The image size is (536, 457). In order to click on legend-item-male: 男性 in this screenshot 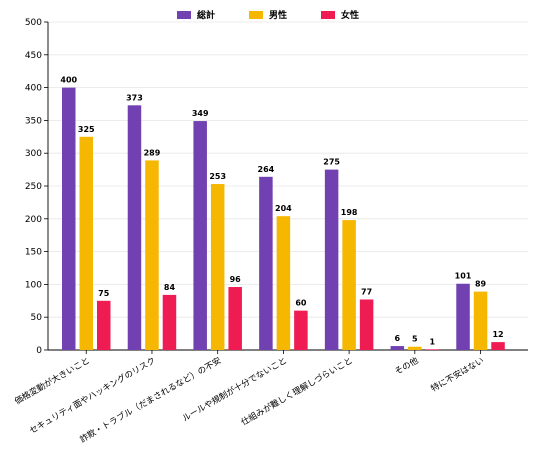, I will do `click(267, 14)`.